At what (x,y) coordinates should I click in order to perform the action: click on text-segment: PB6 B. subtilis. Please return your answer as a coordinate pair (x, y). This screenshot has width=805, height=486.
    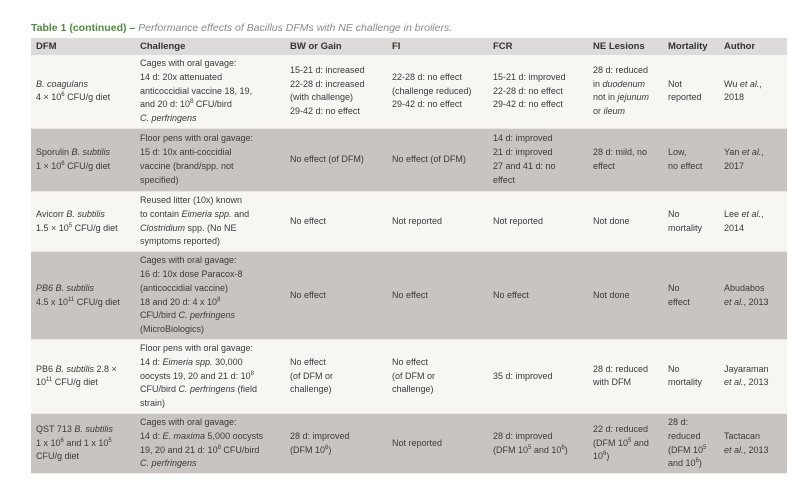
    Looking at the image, I should click on (65, 287).